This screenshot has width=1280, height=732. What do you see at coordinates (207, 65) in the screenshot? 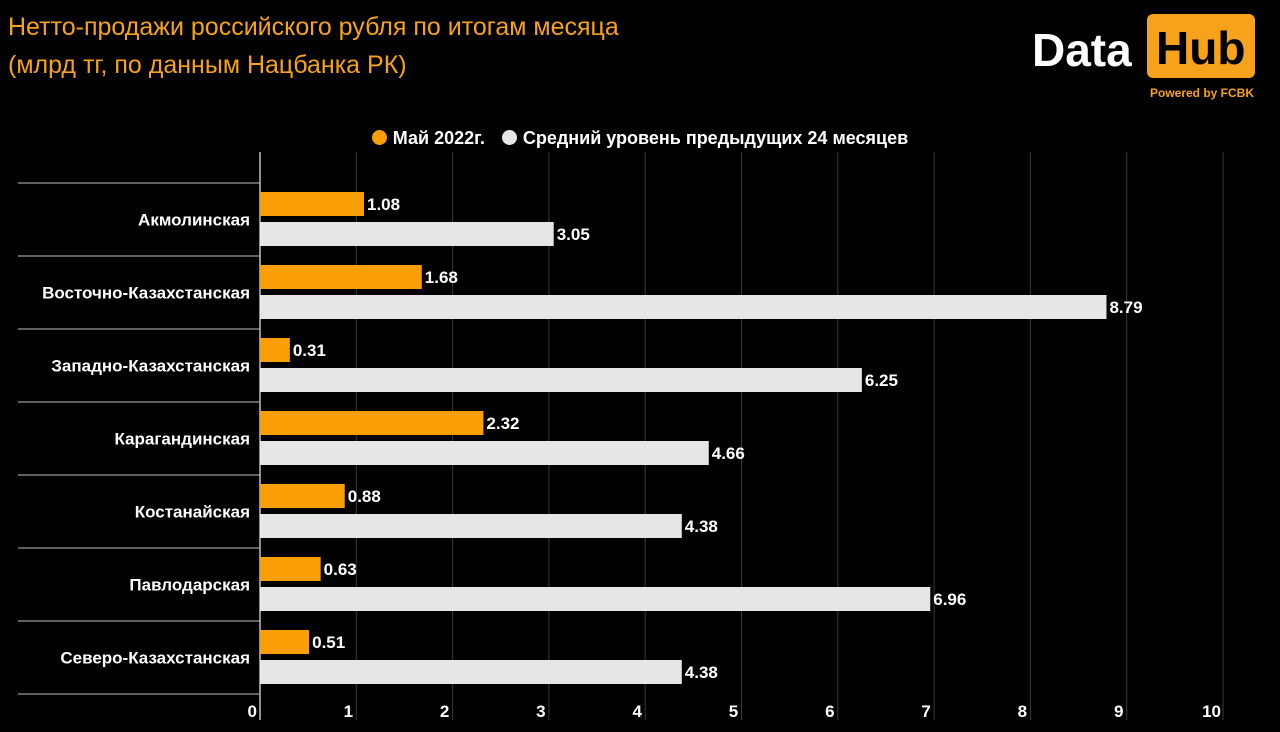
I see `chart-subtitle: (млрд тг, по данным Нацбанка РК)` at bounding box center [207, 65].